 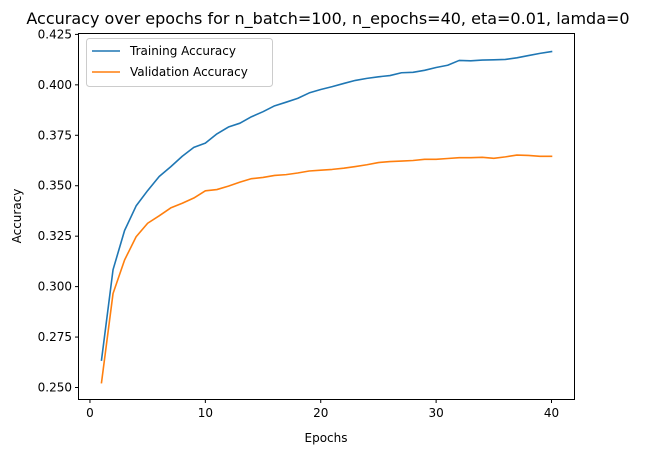 What do you see at coordinates (435, 413) in the screenshot?
I see `x-tick-label: 30` at bounding box center [435, 413].